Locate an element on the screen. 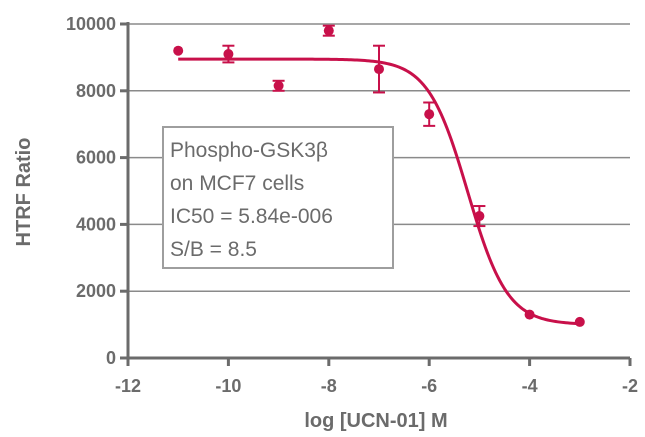  x-tick-label-1: -10 is located at coordinates (228, 386).